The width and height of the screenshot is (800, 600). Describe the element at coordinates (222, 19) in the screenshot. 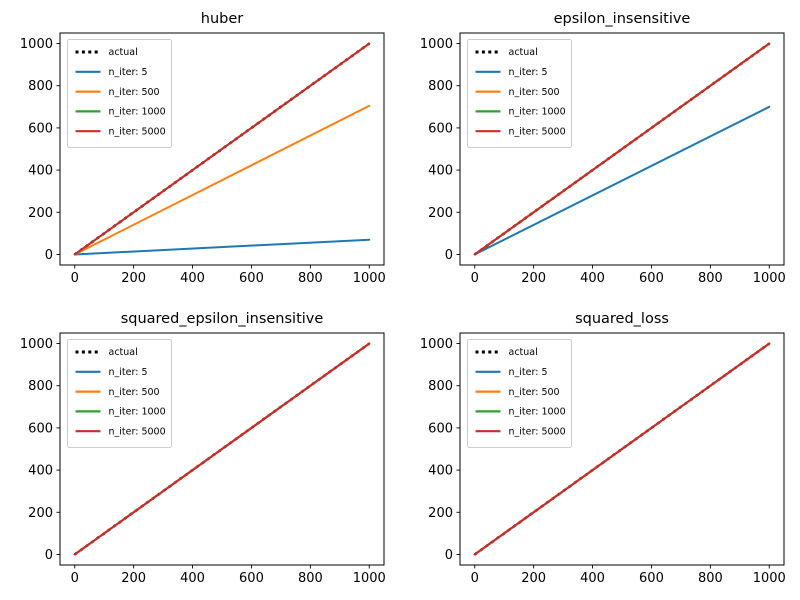

I see `plot-title-huber: huber` at that location.